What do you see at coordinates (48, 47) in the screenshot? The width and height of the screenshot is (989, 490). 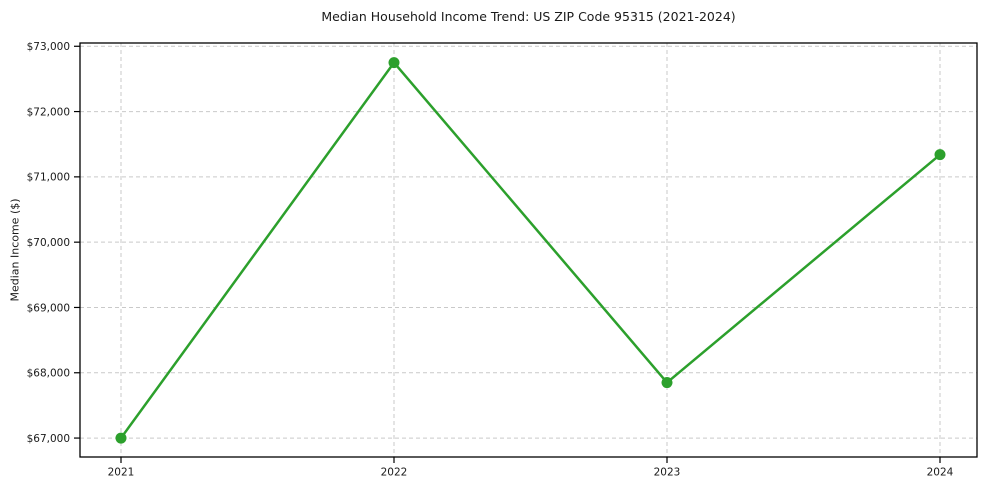 I see `y-tick-label: $73,000` at bounding box center [48, 47].